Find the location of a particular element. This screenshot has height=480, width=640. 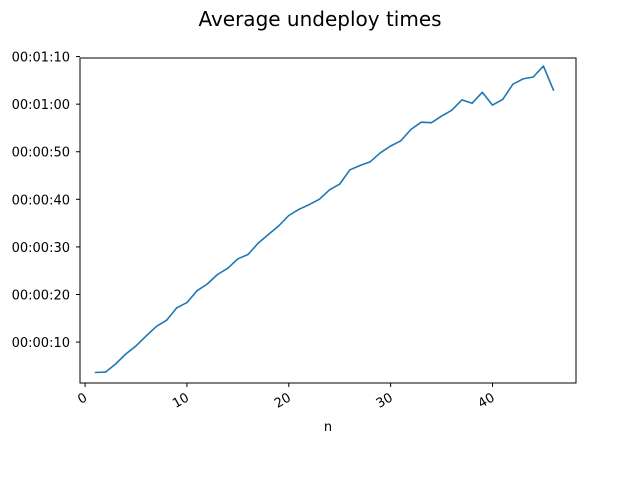

x-tick-label: 20 is located at coordinates (283, 400).